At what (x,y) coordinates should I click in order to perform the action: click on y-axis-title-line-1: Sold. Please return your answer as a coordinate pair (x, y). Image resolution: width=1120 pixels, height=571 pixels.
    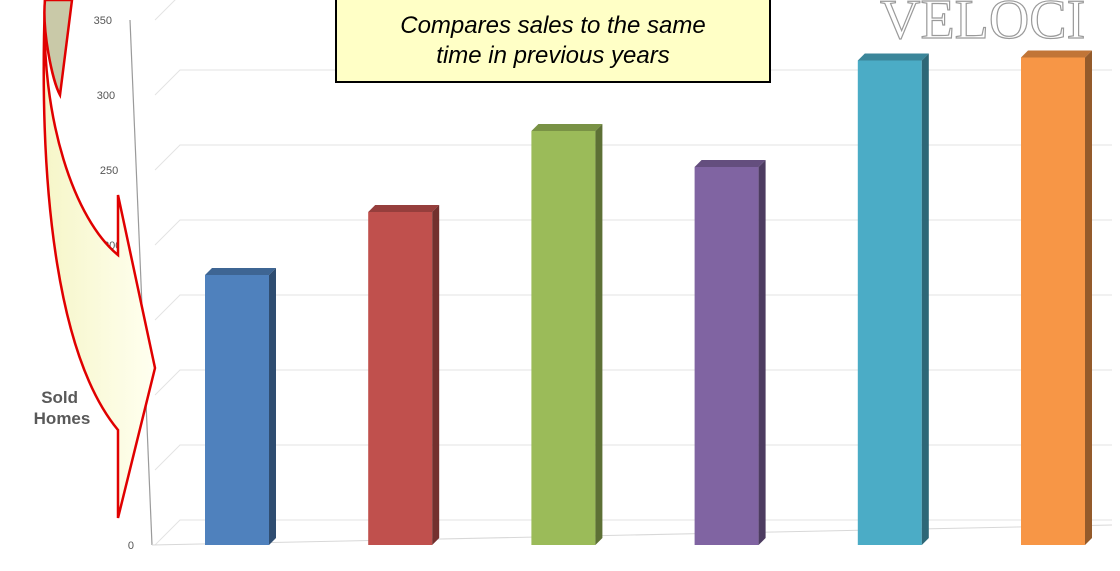
    Looking at the image, I should click on (59, 397).